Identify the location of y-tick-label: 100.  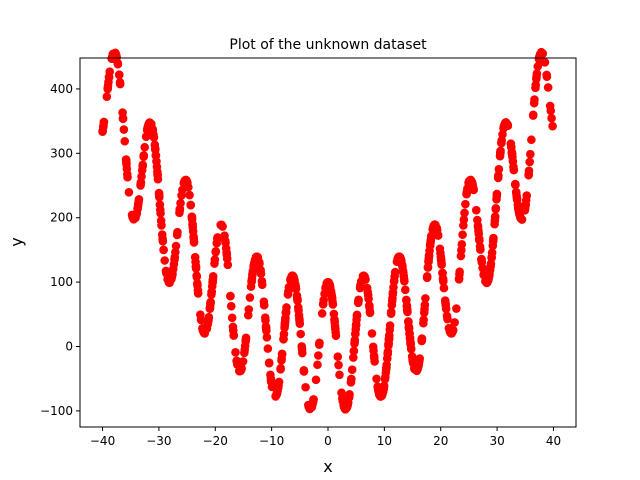
(61, 282).